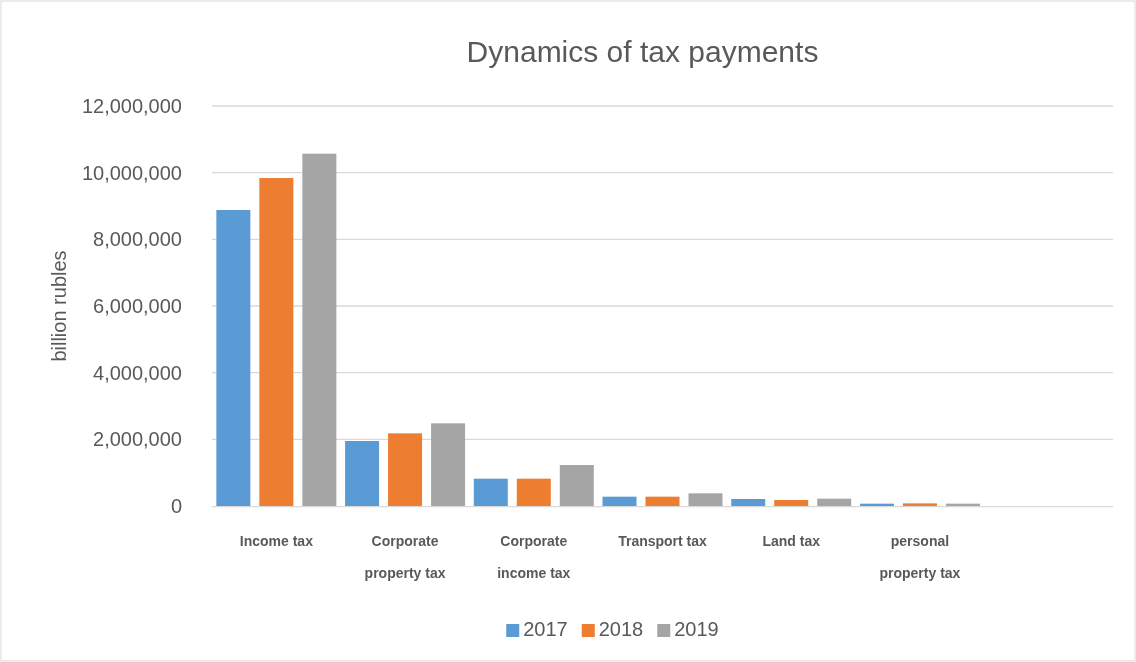 Image resolution: width=1136 pixels, height=662 pixels. What do you see at coordinates (534, 557) in the screenshot?
I see `x-tick-label: Corporate income tax` at bounding box center [534, 557].